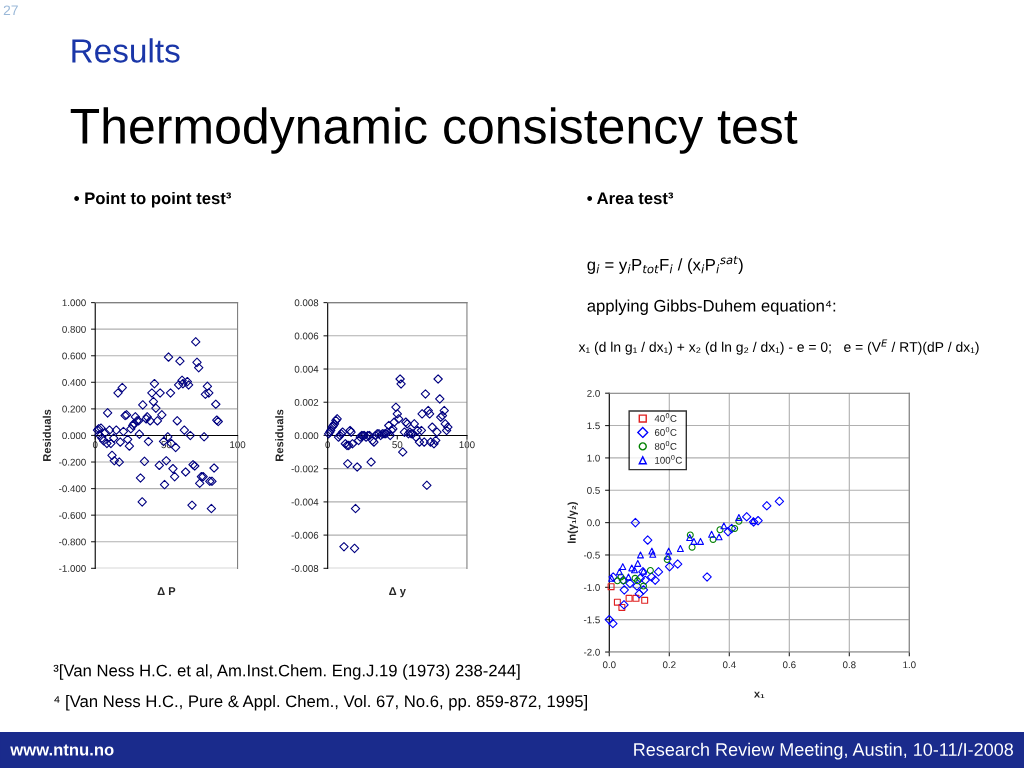 This screenshot has width=1024, height=768. Describe the element at coordinates (72, 568) in the screenshot. I see `y-tick-label: -1.000` at that location.